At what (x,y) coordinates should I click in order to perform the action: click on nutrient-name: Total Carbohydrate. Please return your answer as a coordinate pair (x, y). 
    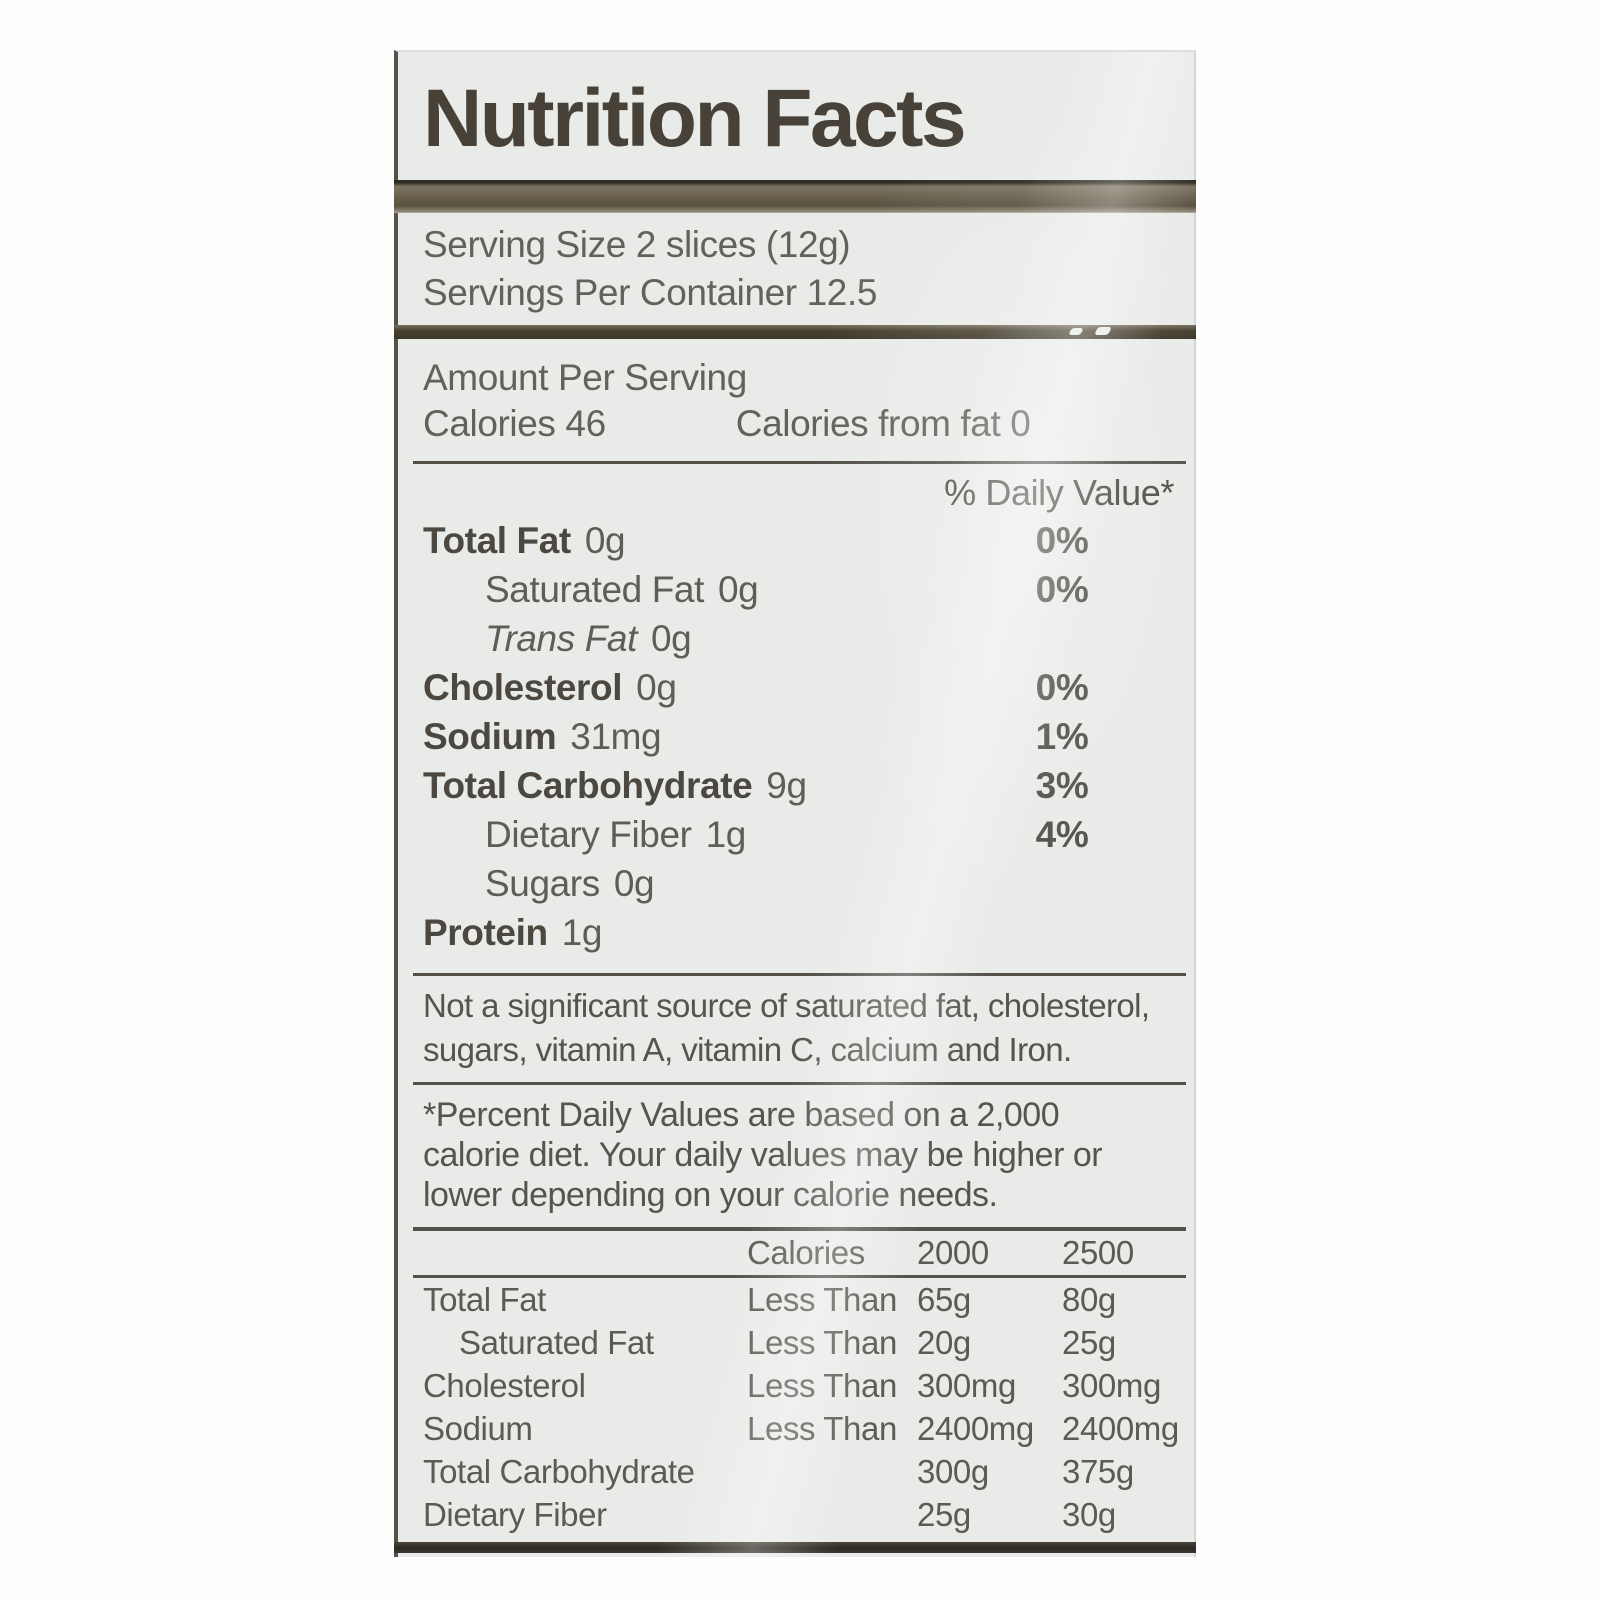
    Looking at the image, I should click on (588, 785).